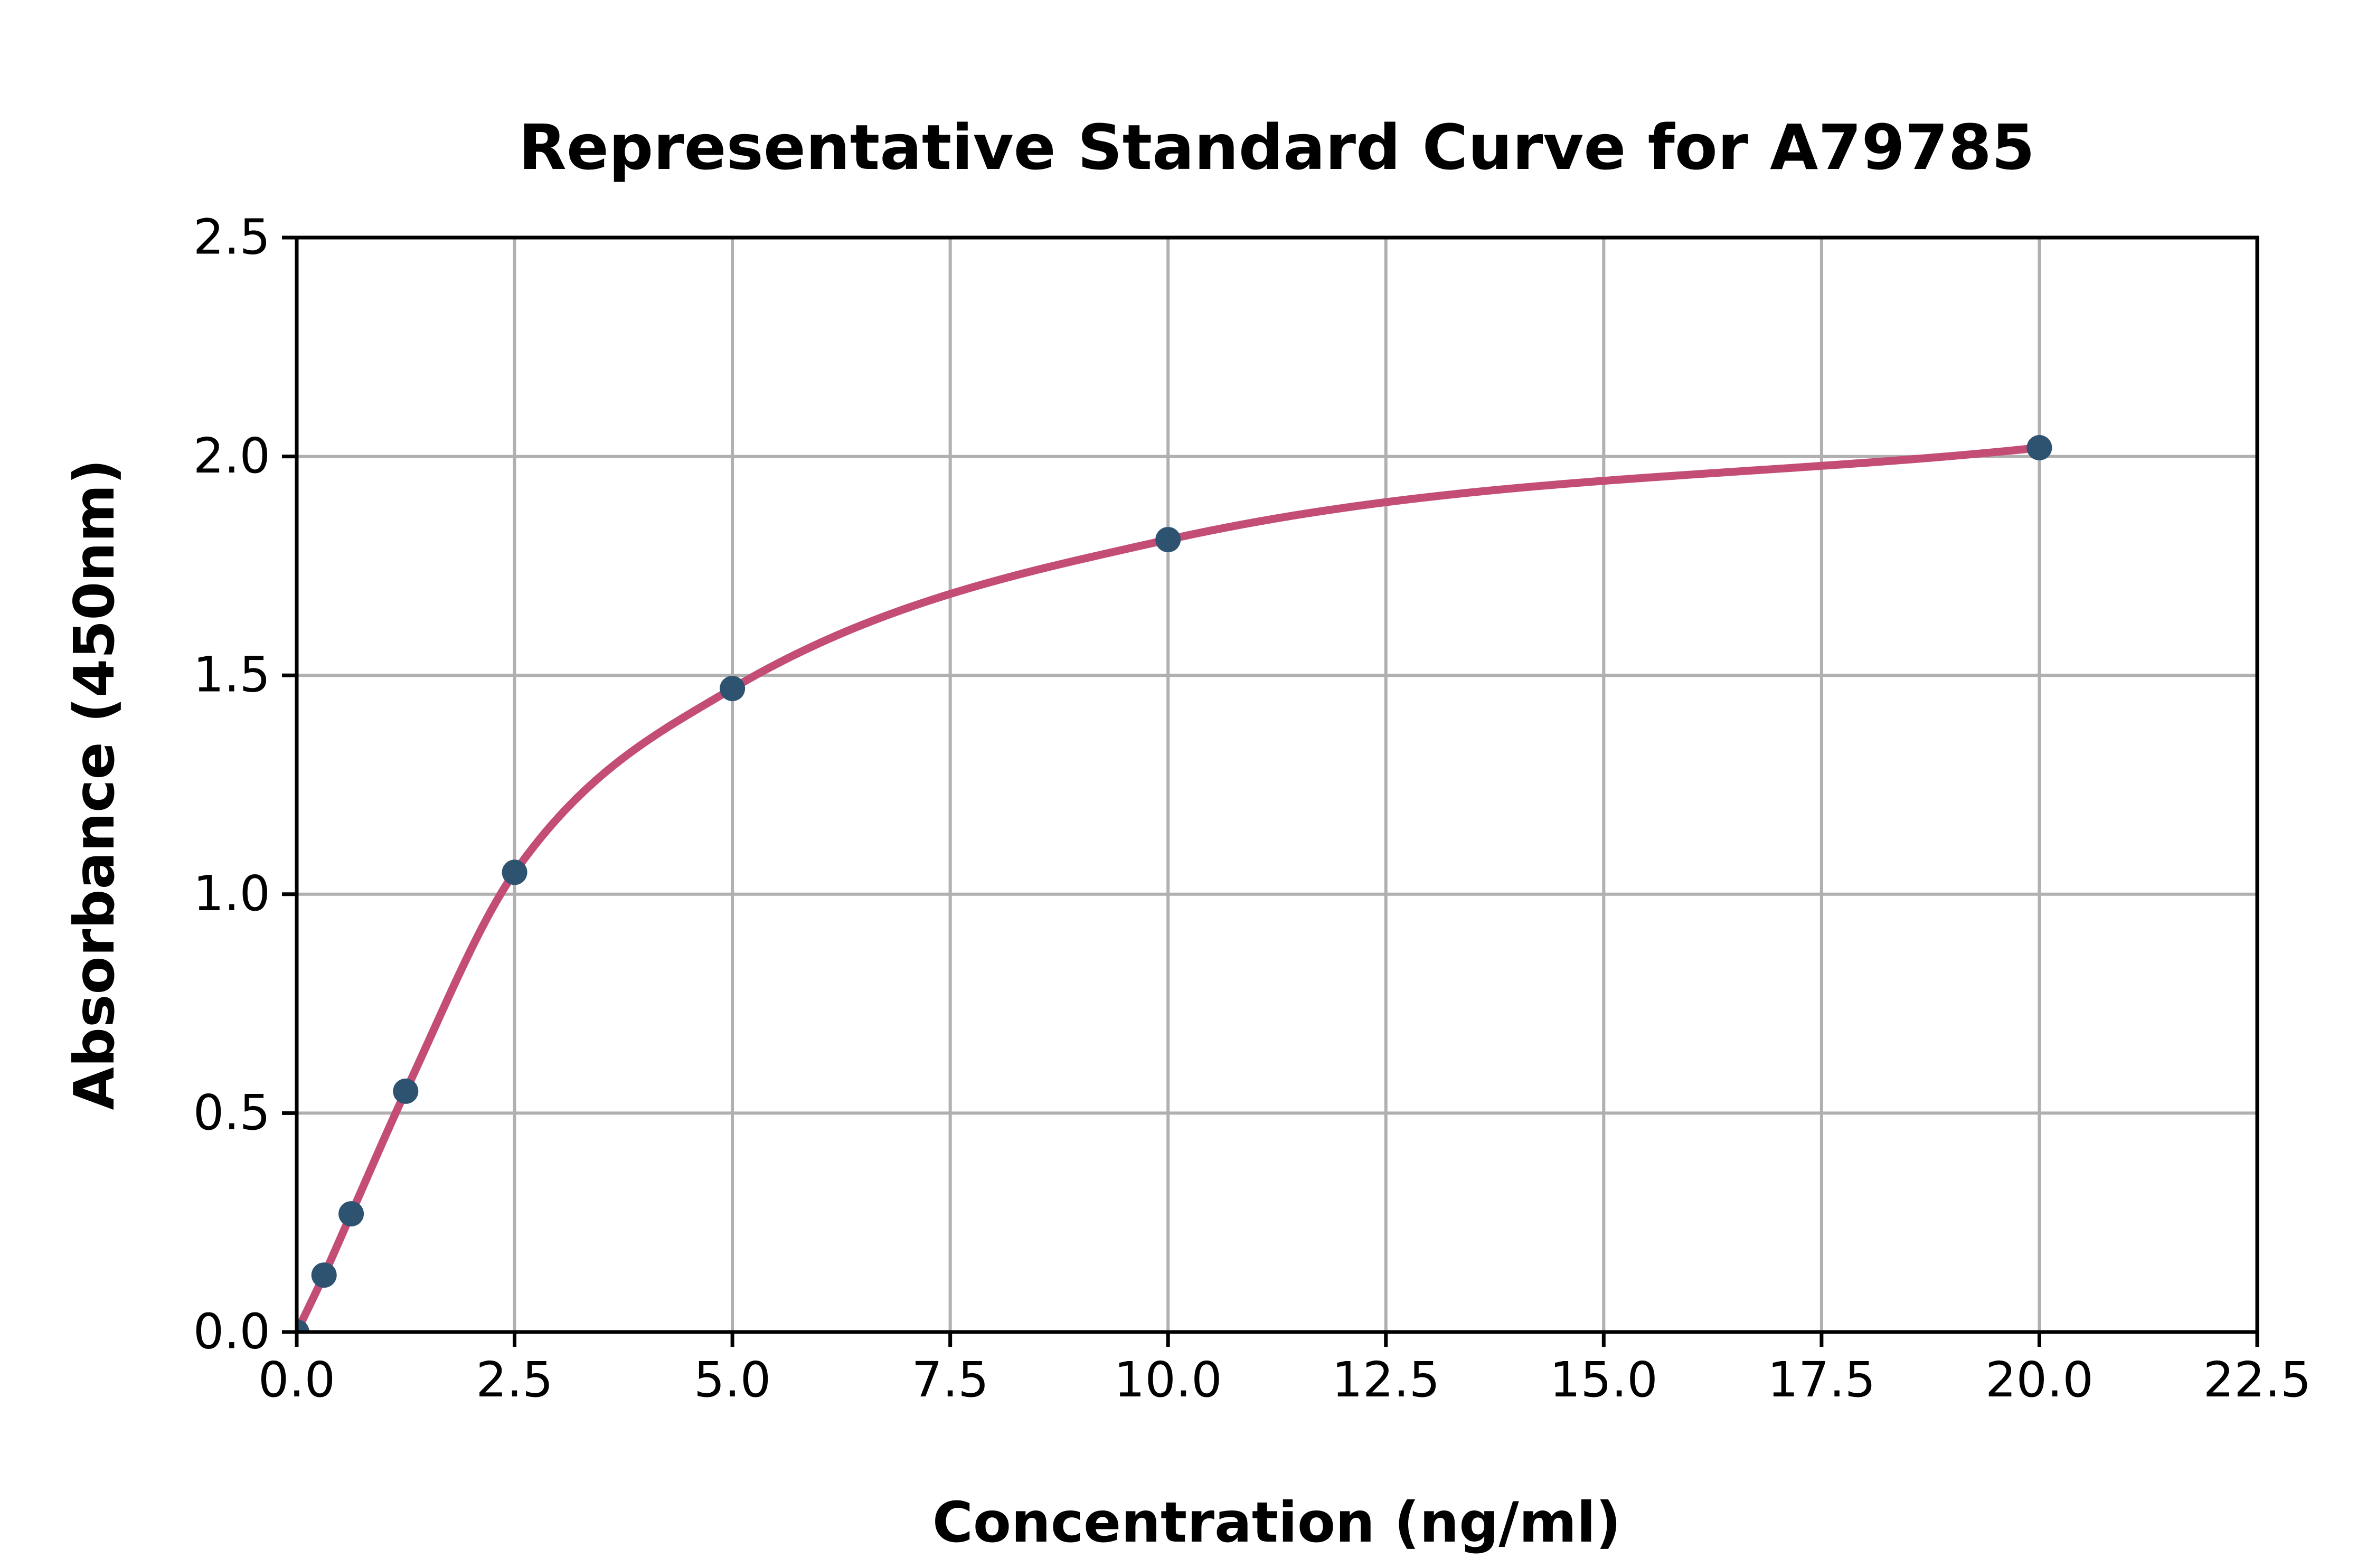  I want to click on x-tick-label: 2.5, so click(515, 1380).